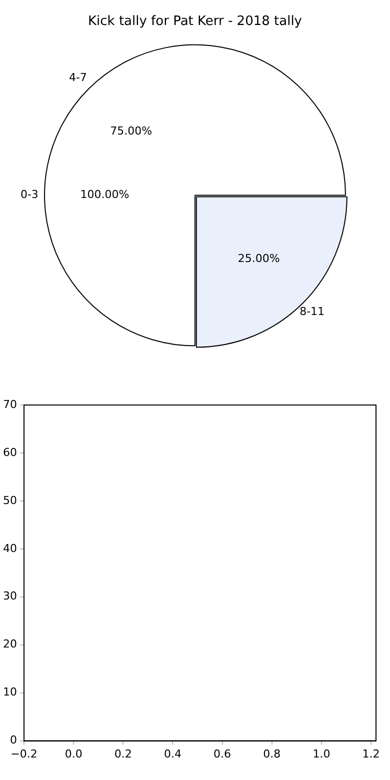 Image resolution: width=390 pixels, height=780 pixels. Describe the element at coordinates (9, 500) in the screenshot. I see `y-tick-label: 50` at that location.